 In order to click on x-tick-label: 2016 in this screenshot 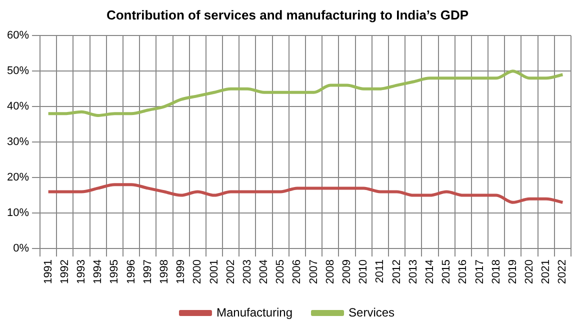, I will do `click(463, 272)`.